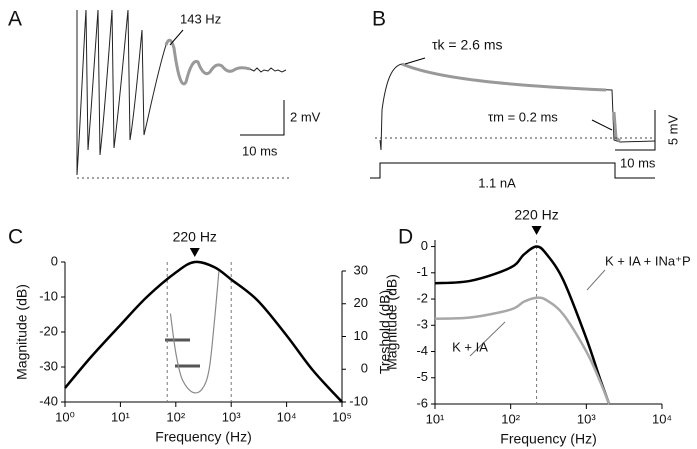 The width and height of the screenshot is (697, 449). Describe the element at coordinates (65, 416) in the screenshot. I see `x-tick-label: 10⁰` at that location.